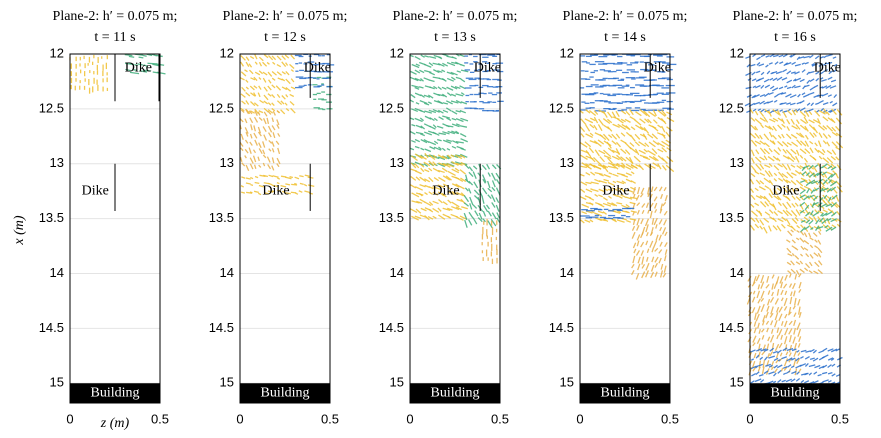  Describe the element at coordinates (455, 37) in the screenshot. I see `panel-subtitle: t = 13 s` at that location.